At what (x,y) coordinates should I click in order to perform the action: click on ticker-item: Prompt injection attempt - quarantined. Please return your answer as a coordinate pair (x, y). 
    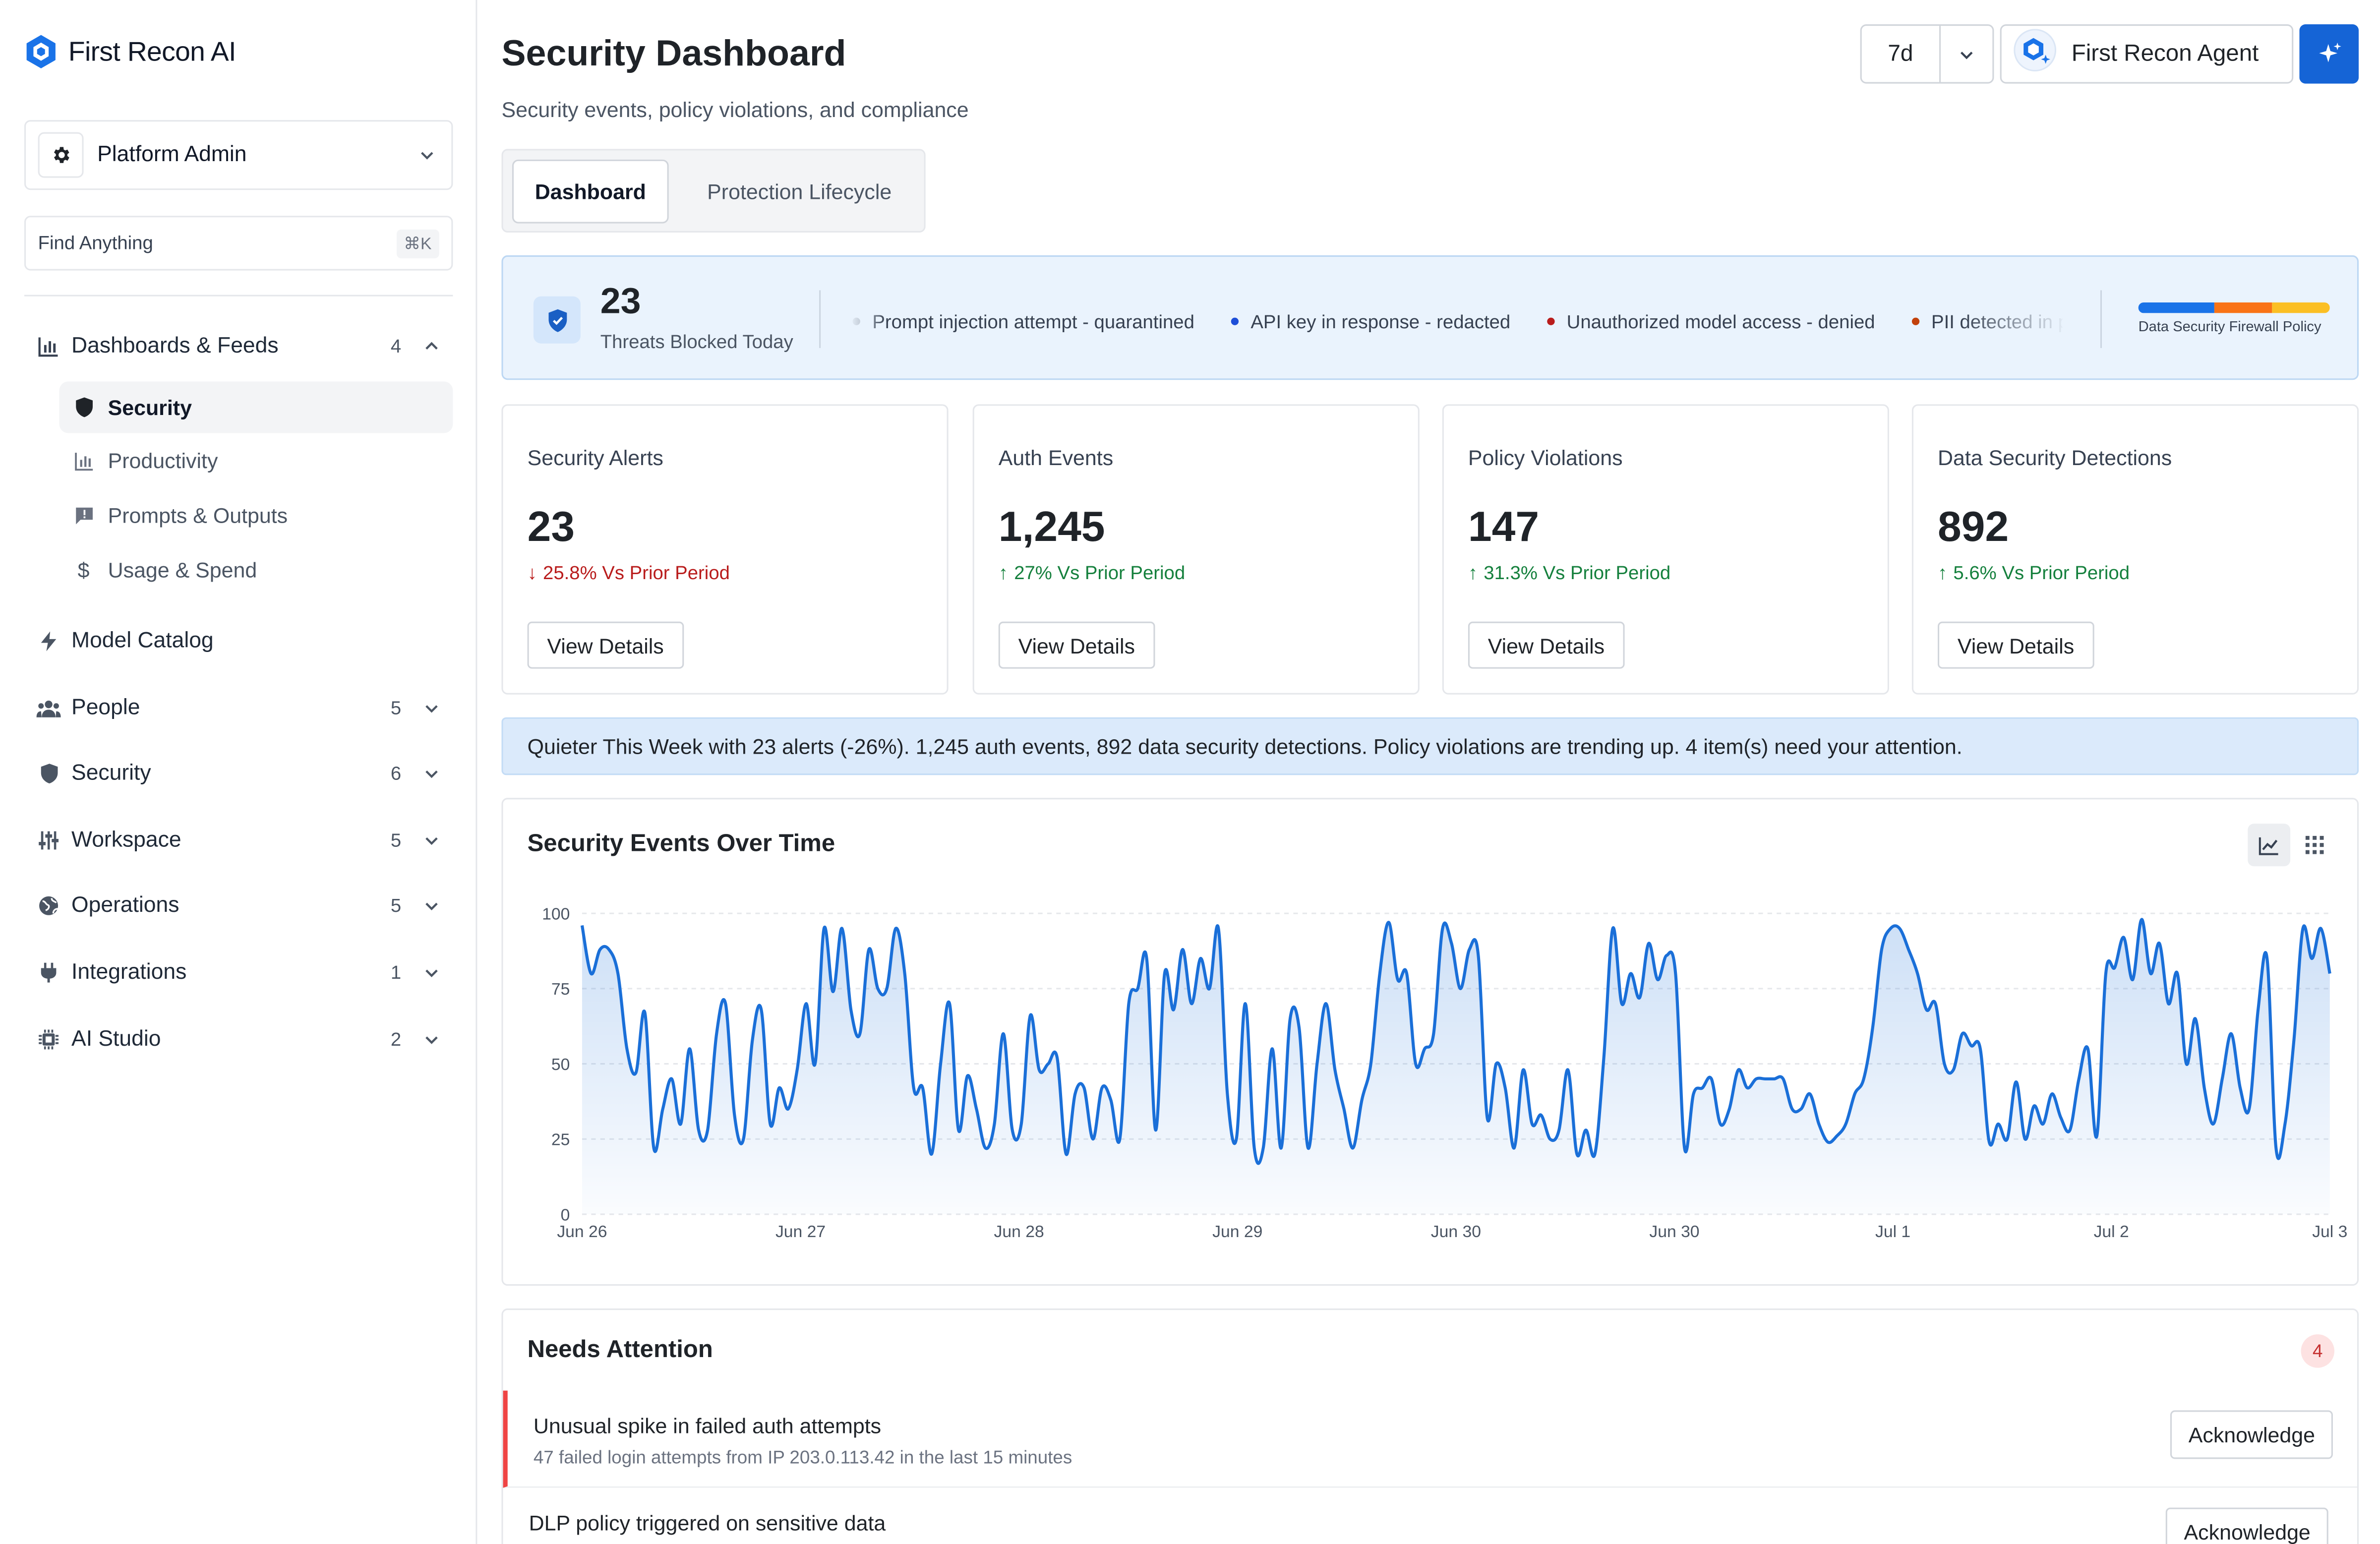
    Looking at the image, I should click on (1023, 321).